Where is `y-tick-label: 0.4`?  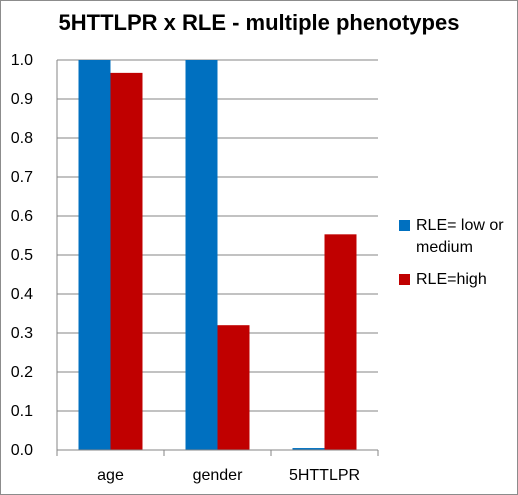 y-tick-label: 0.4 is located at coordinates (22, 294).